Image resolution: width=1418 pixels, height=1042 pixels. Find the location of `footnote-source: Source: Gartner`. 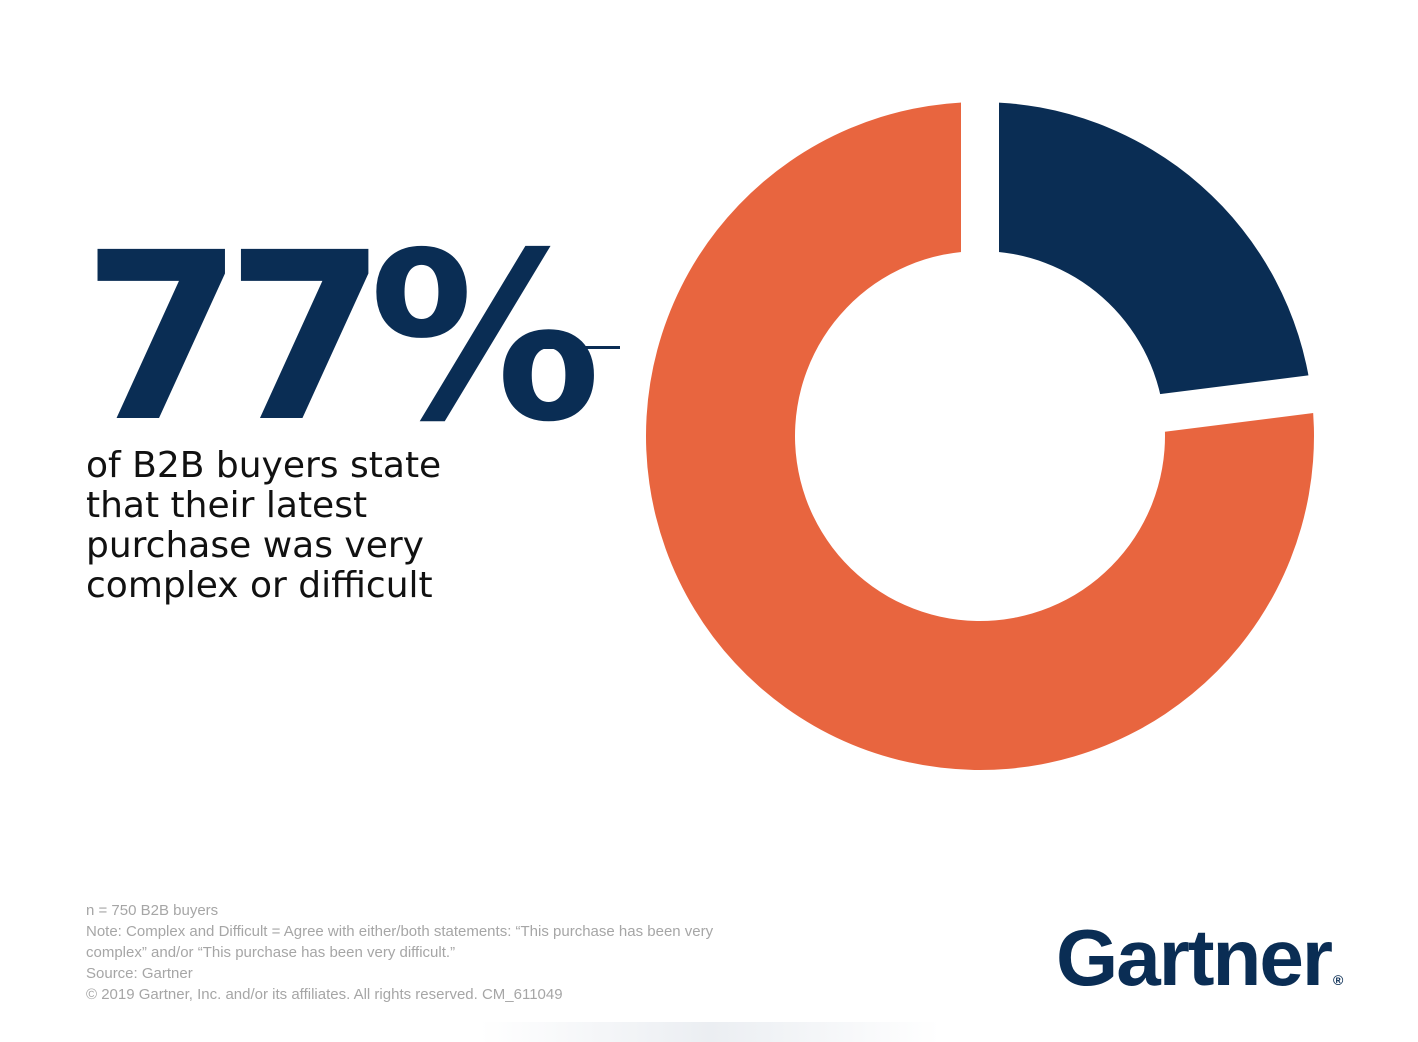

footnote-source: Source: Gartner is located at coordinates (139, 973).